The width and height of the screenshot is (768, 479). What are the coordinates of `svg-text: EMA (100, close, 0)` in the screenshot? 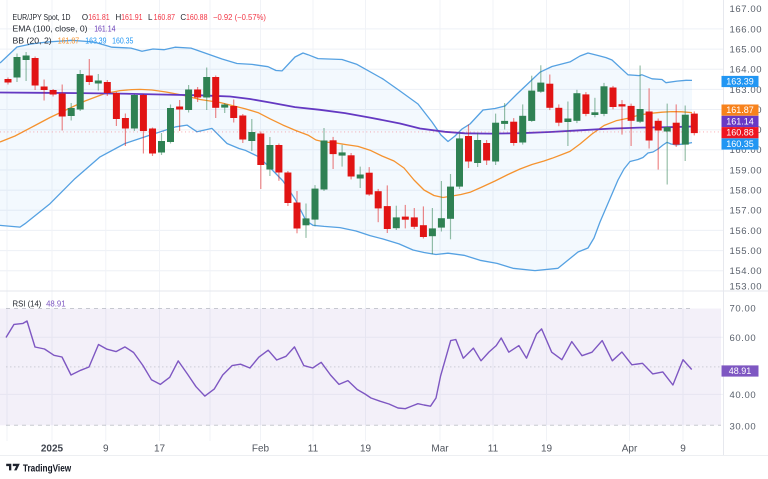 It's located at (50, 29).